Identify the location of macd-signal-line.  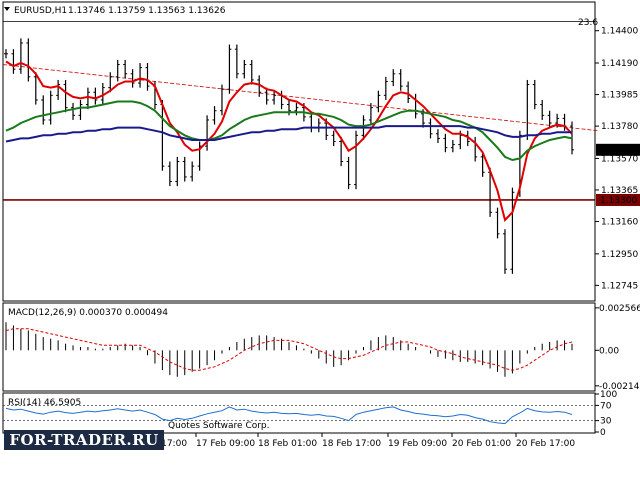
(289, 349).